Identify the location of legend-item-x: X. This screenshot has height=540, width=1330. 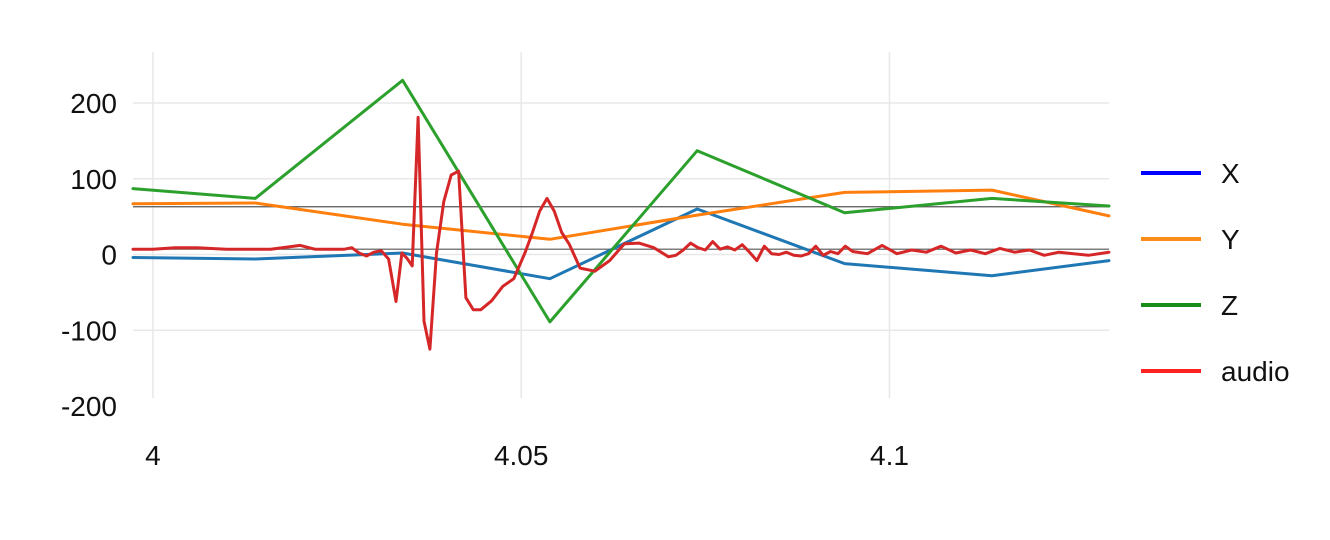
(1190, 173).